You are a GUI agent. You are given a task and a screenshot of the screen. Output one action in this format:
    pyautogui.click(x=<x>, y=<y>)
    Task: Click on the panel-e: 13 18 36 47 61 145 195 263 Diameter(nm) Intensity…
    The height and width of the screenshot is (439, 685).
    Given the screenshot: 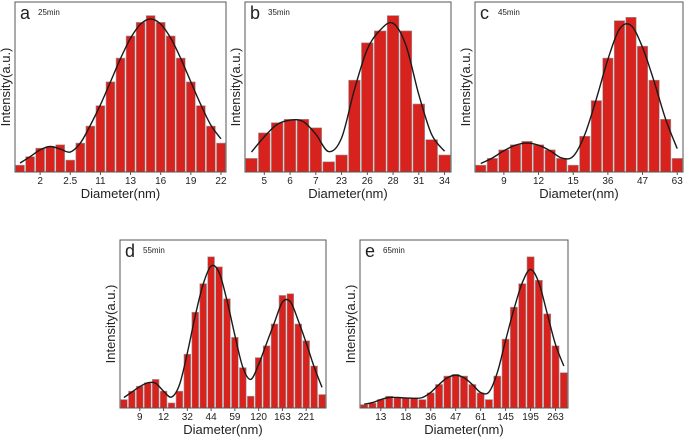 What is the action you would take?
    pyautogui.click(x=456, y=338)
    